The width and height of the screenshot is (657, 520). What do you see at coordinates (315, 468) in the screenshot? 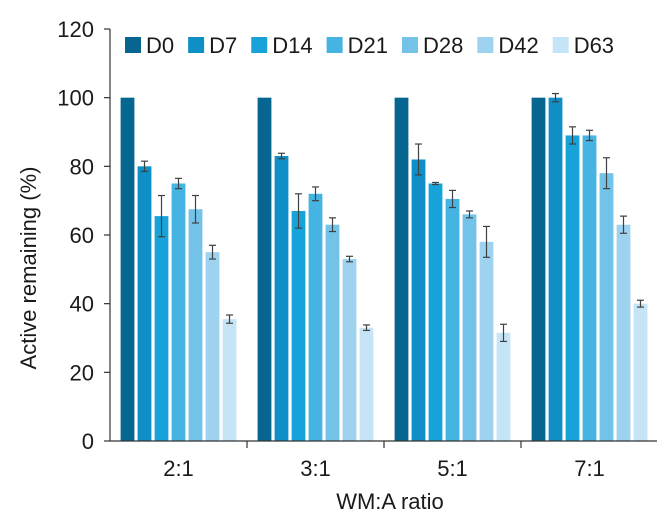
I see `x-tick-label: 3:1` at bounding box center [315, 468].